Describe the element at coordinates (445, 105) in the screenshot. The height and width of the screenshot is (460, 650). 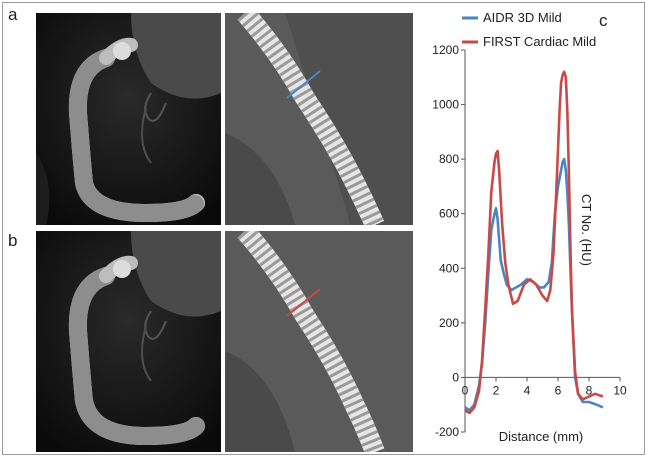
I see `y-tick-label: 1000` at that location.